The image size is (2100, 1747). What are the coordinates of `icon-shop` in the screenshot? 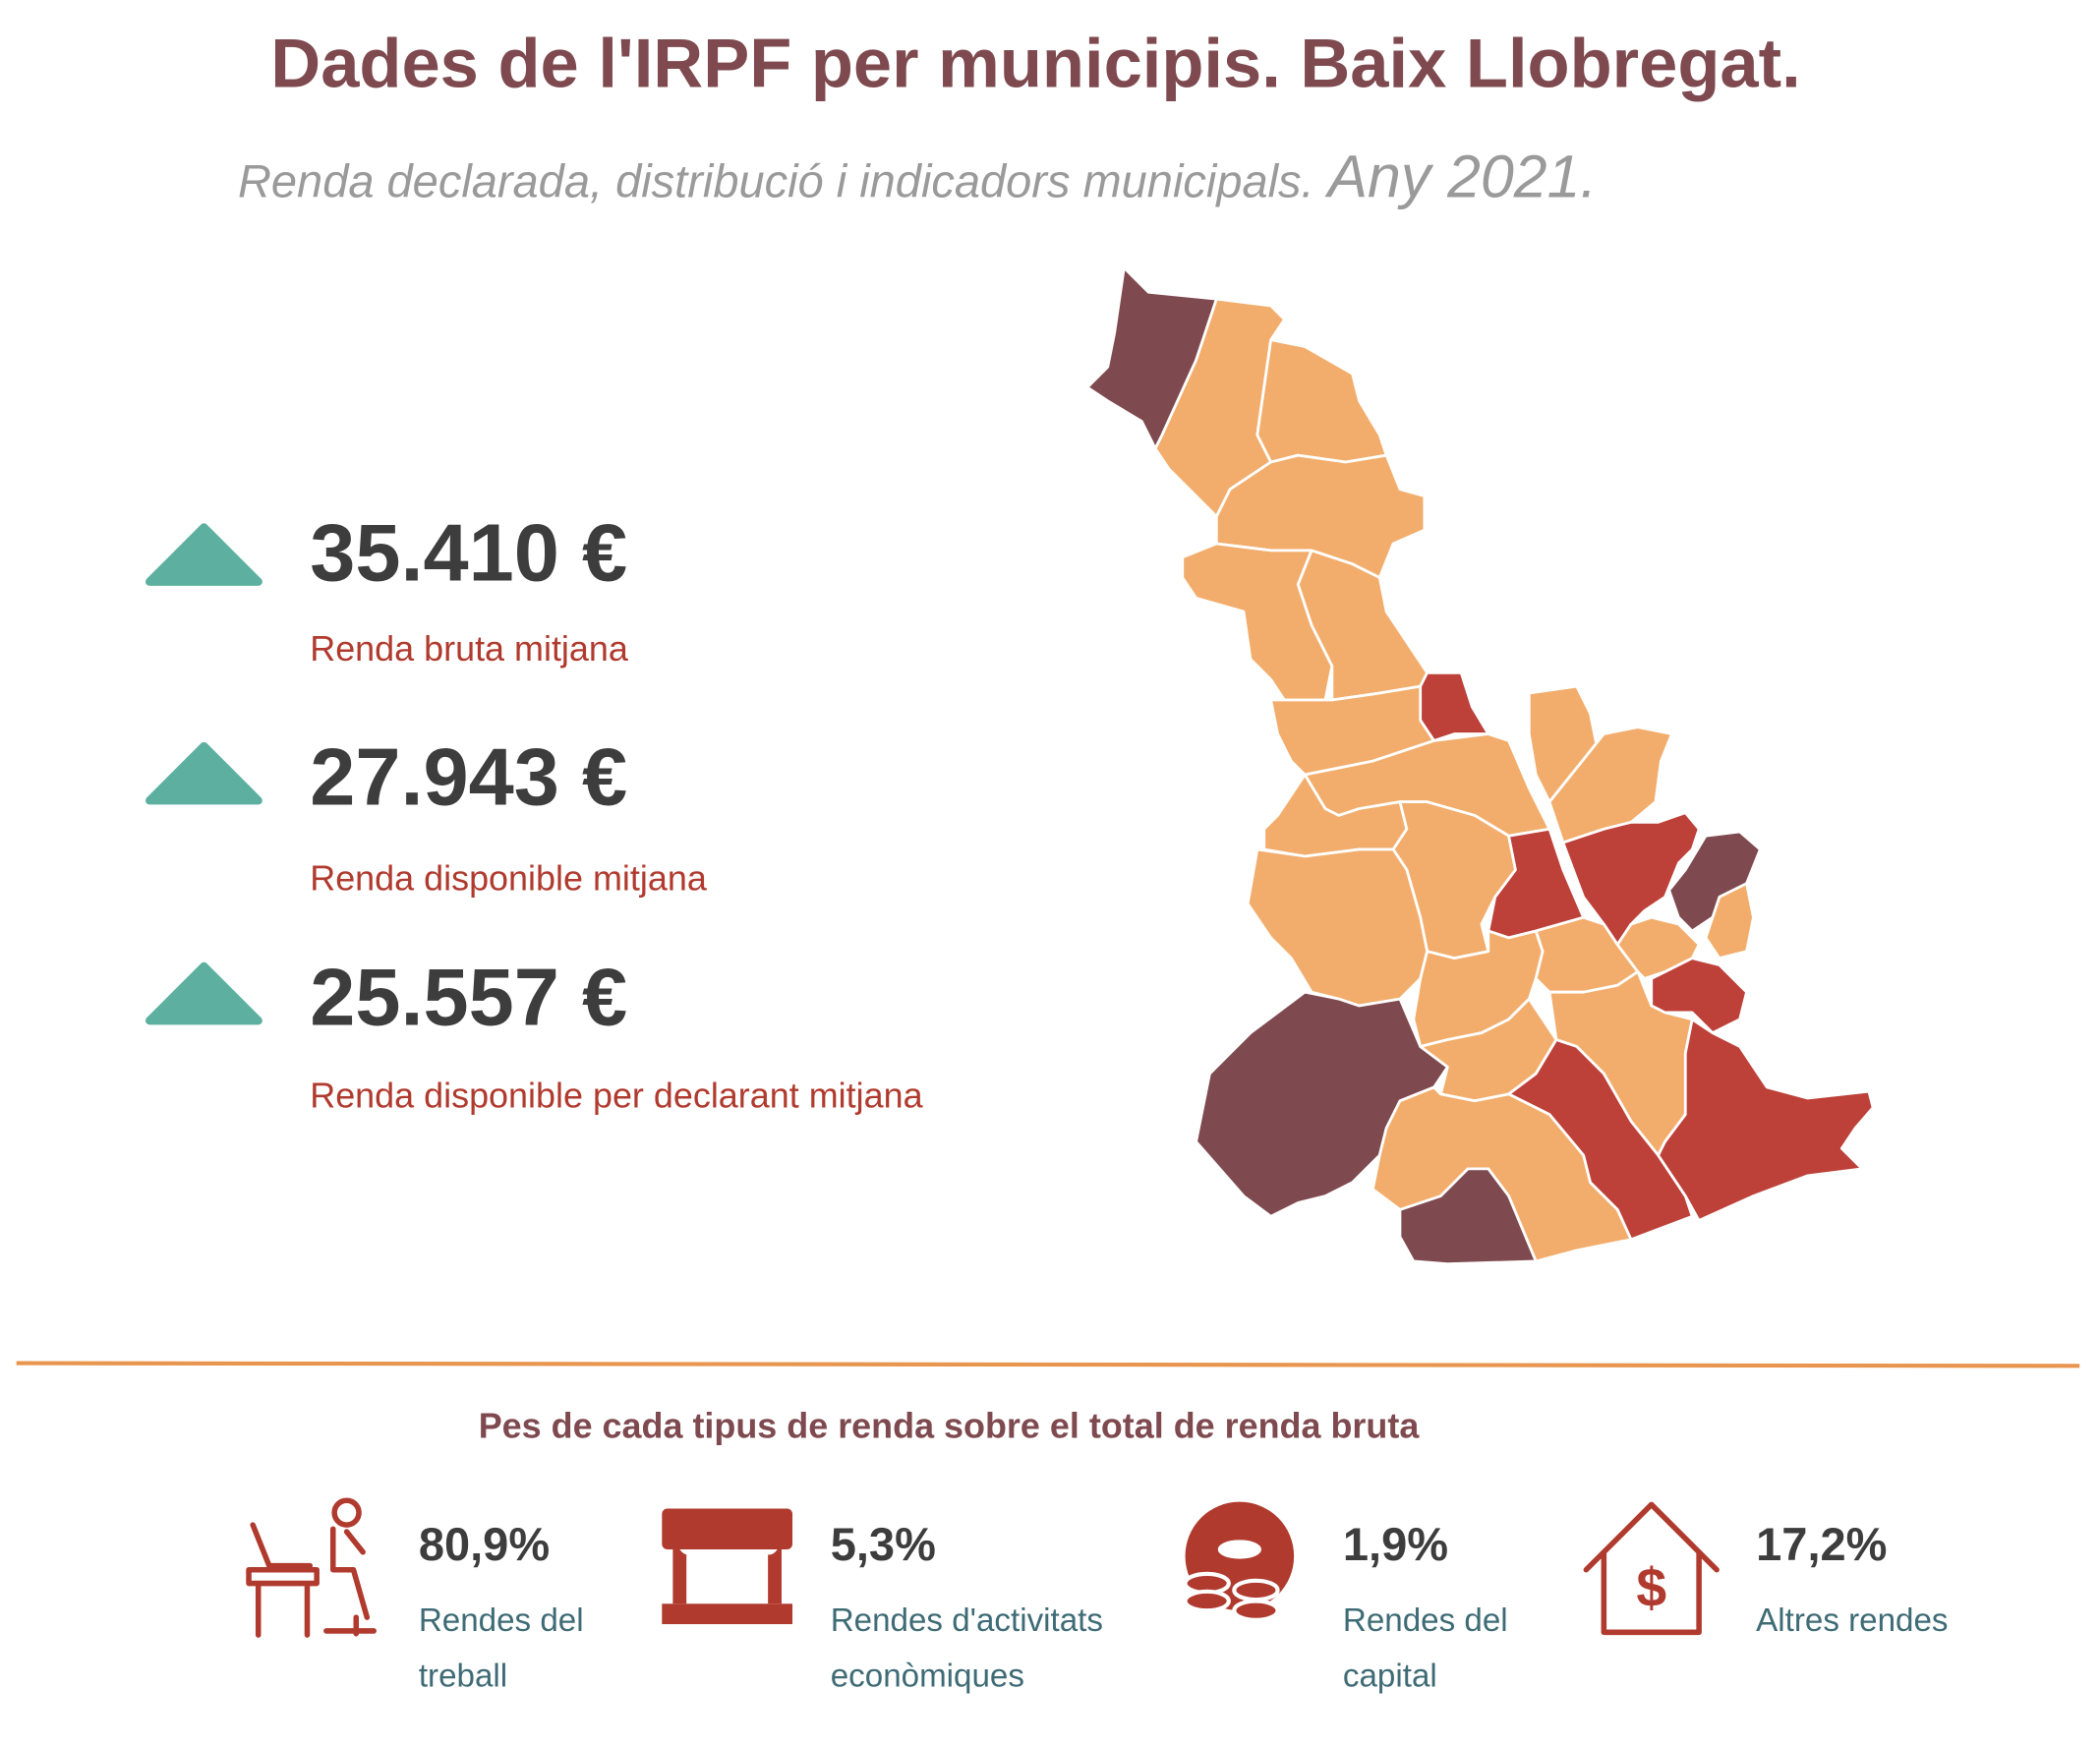 It's located at (727, 1566).